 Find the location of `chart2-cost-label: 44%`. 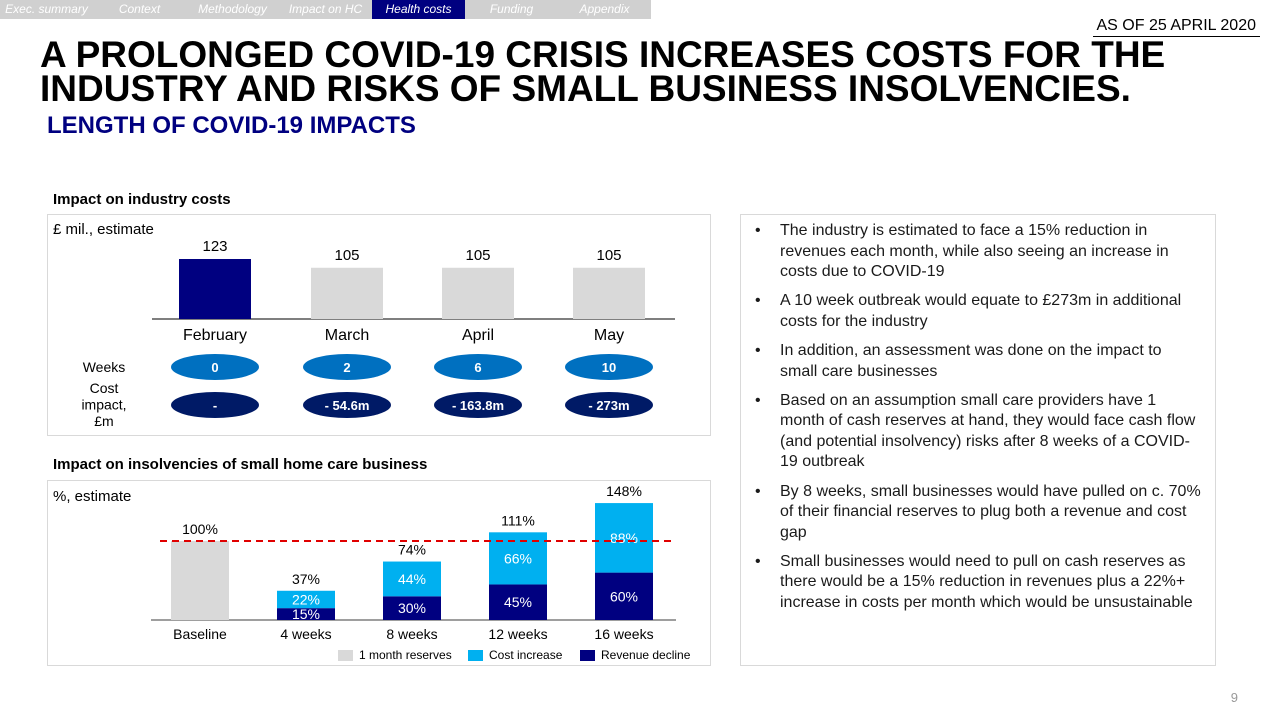

chart2-cost-label: 44% is located at coordinates (412, 579).